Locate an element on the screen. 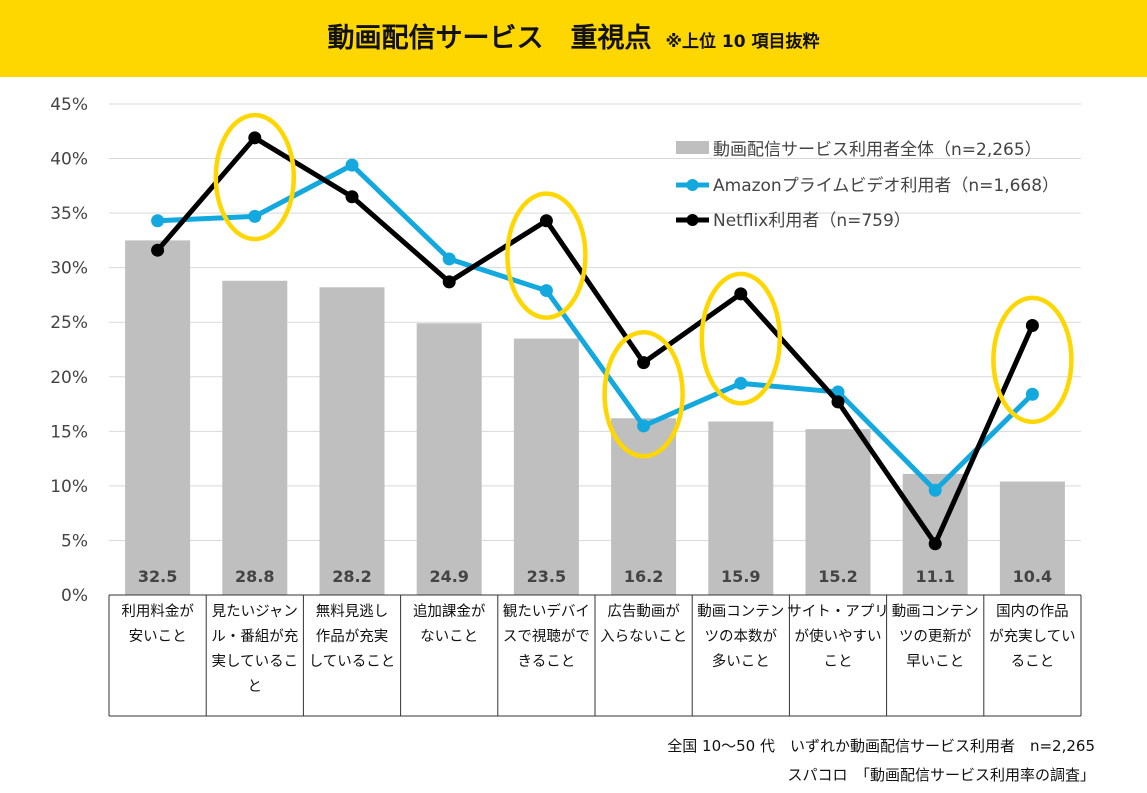 The width and height of the screenshot is (1147, 793). category-label: ること is located at coordinates (1033, 662).